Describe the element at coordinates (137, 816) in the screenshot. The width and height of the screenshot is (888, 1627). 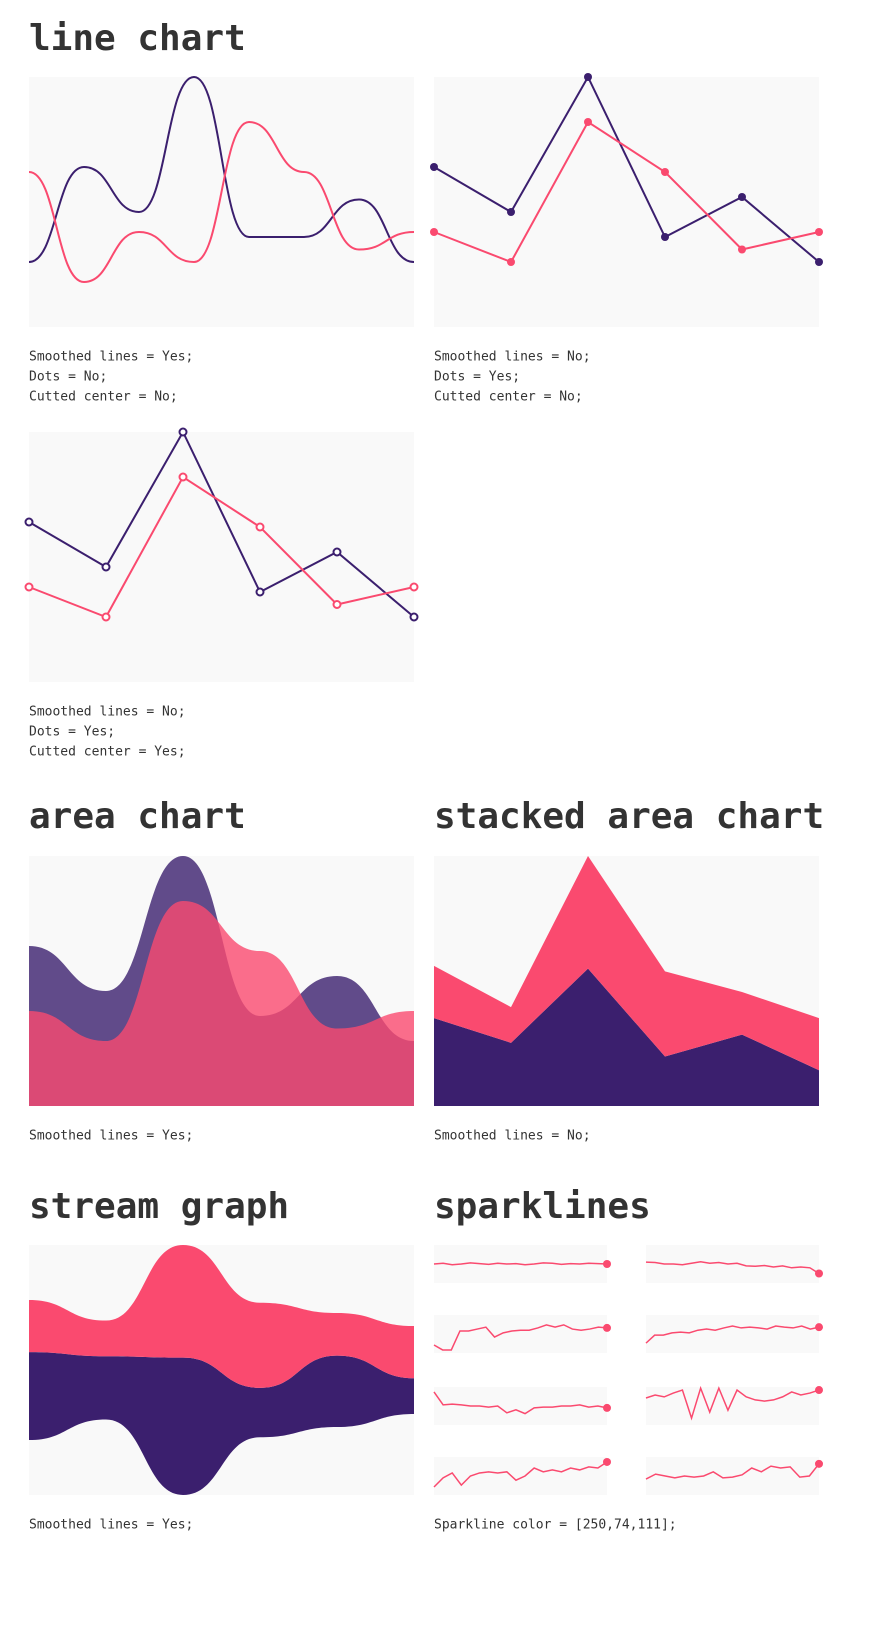
I see `section-heading: area chart` at that location.